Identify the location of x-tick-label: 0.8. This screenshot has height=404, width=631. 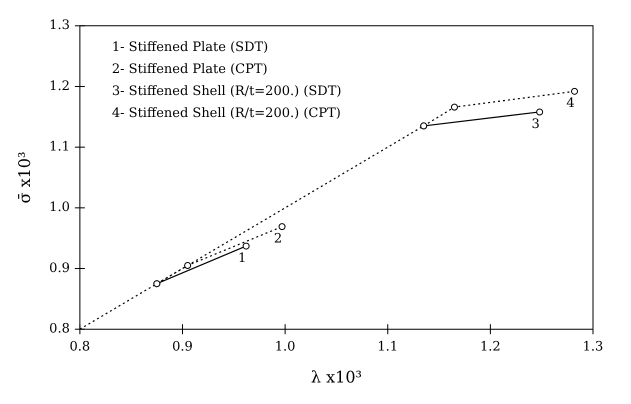
(80, 346).